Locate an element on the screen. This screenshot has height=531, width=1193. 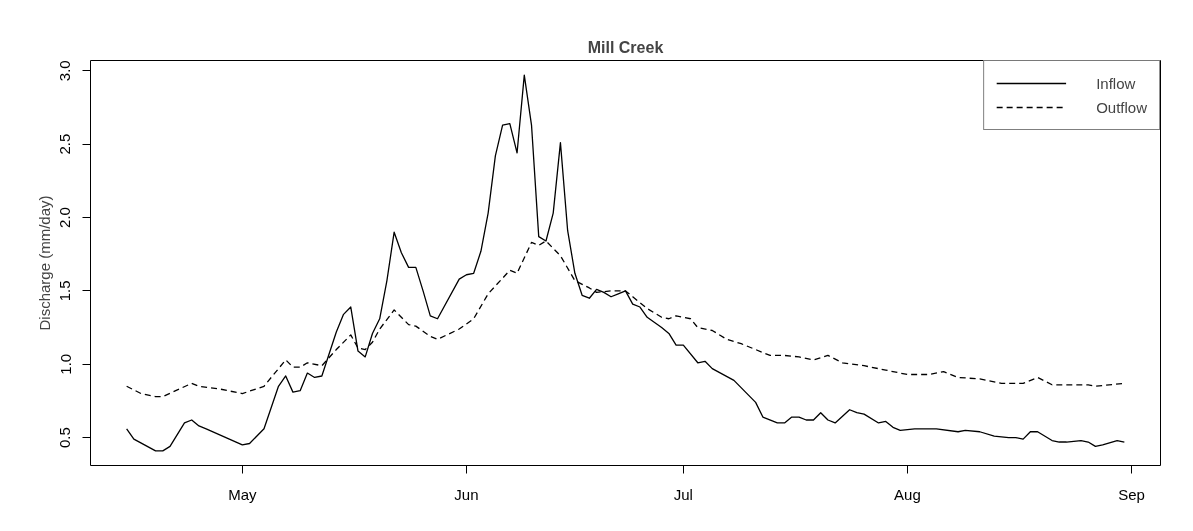
y-tick-label: 1.5 is located at coordinates (65, 291).